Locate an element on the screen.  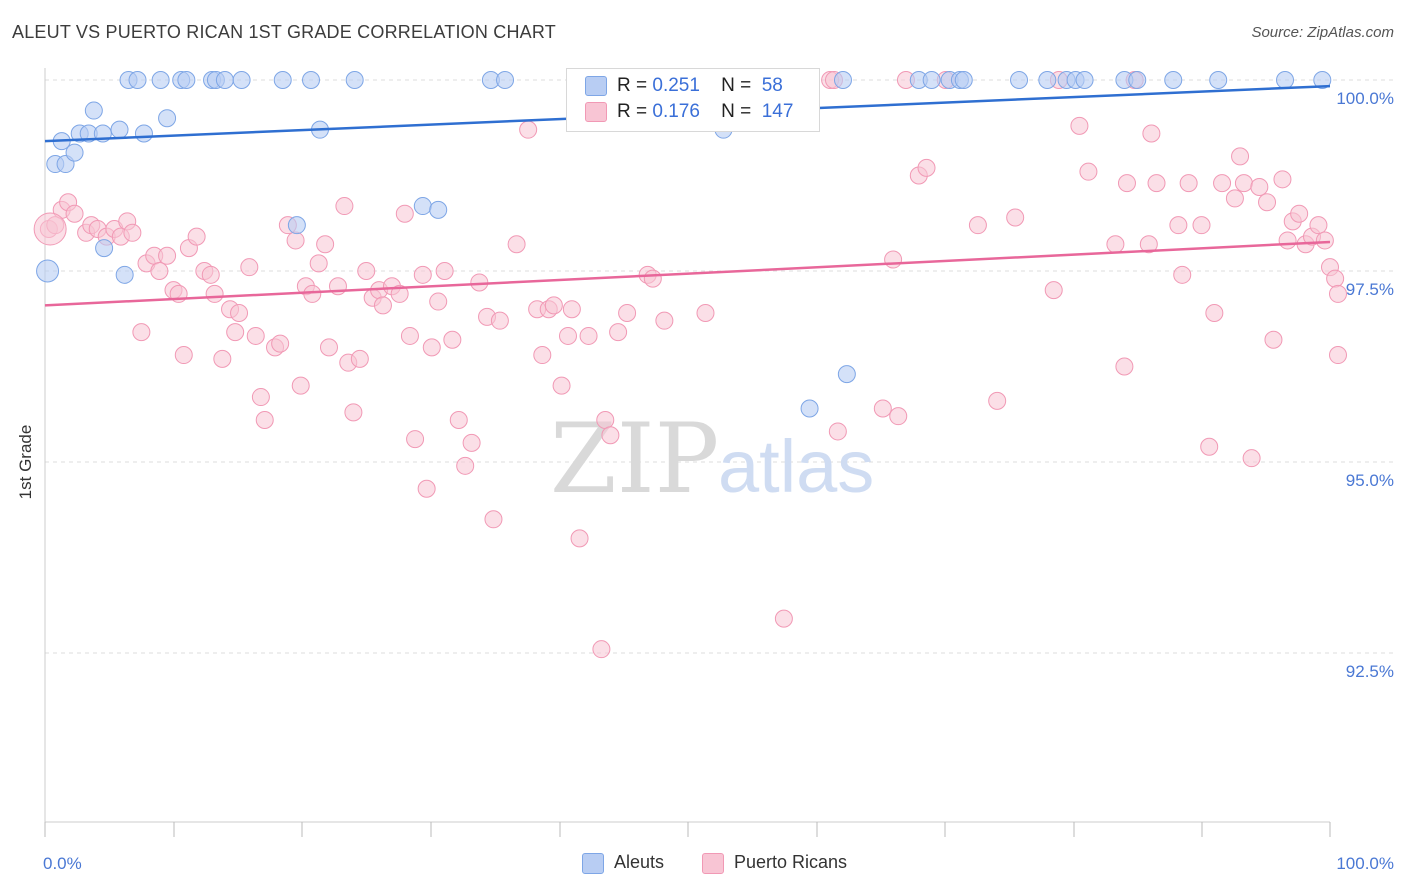
watermark-atlas: atlas is located at coordinates (796, 466).